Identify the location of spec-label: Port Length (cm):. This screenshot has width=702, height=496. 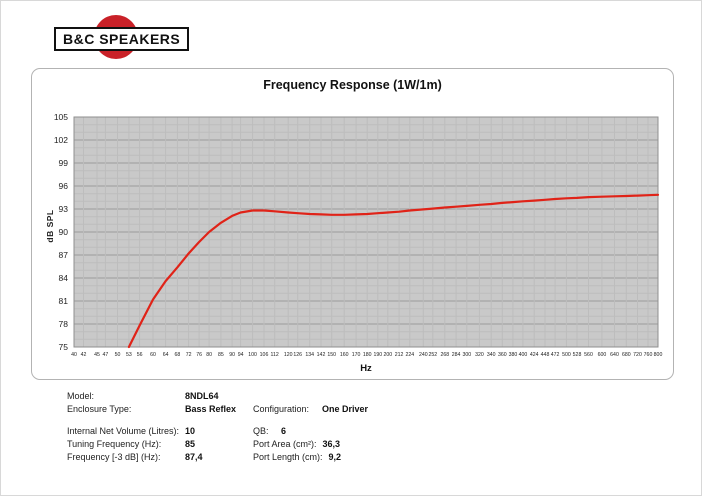
(288, 457).